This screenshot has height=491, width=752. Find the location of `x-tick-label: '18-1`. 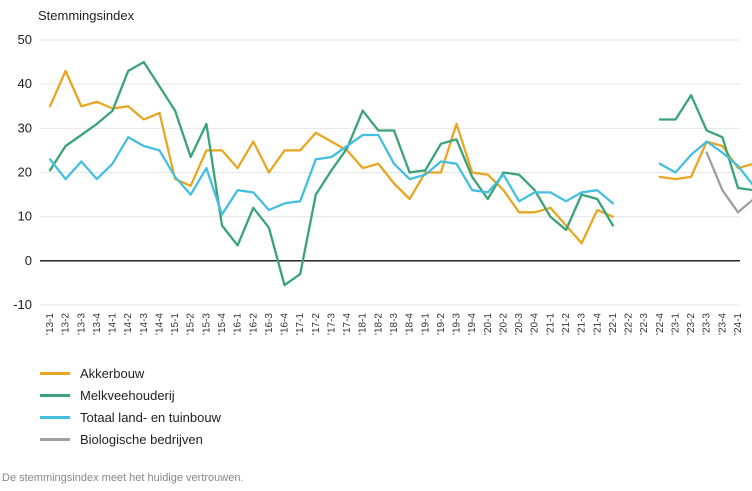

x-tick-label: '18-1 is located at coordinates (363, 324).